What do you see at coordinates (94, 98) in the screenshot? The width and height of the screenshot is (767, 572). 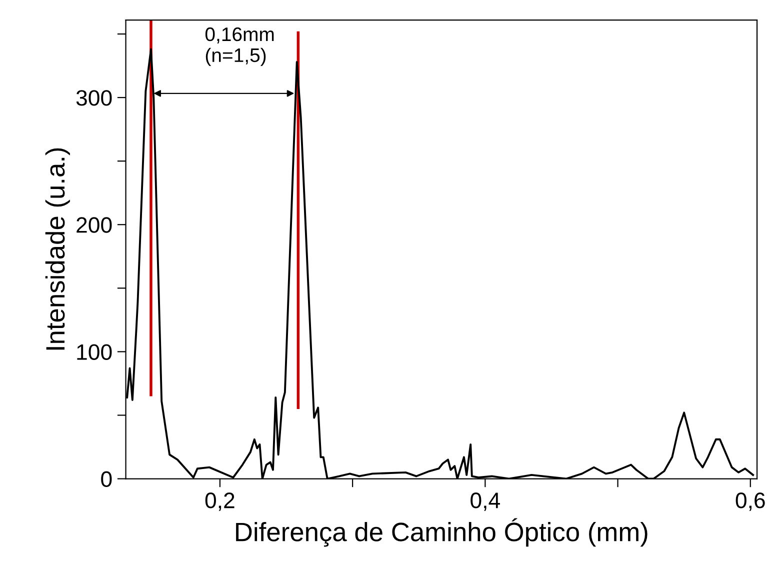 I see `y-tick-label: 300` at bounding box center [94, 98].